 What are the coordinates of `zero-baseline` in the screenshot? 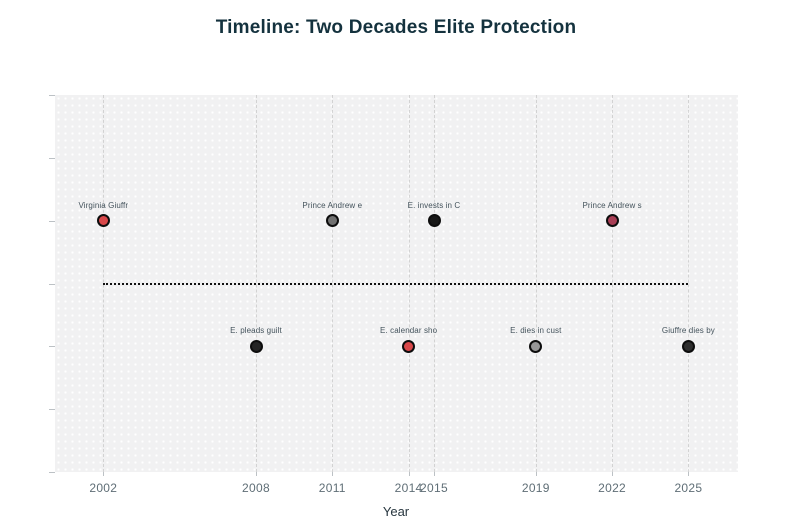 It's located at (396, 283).